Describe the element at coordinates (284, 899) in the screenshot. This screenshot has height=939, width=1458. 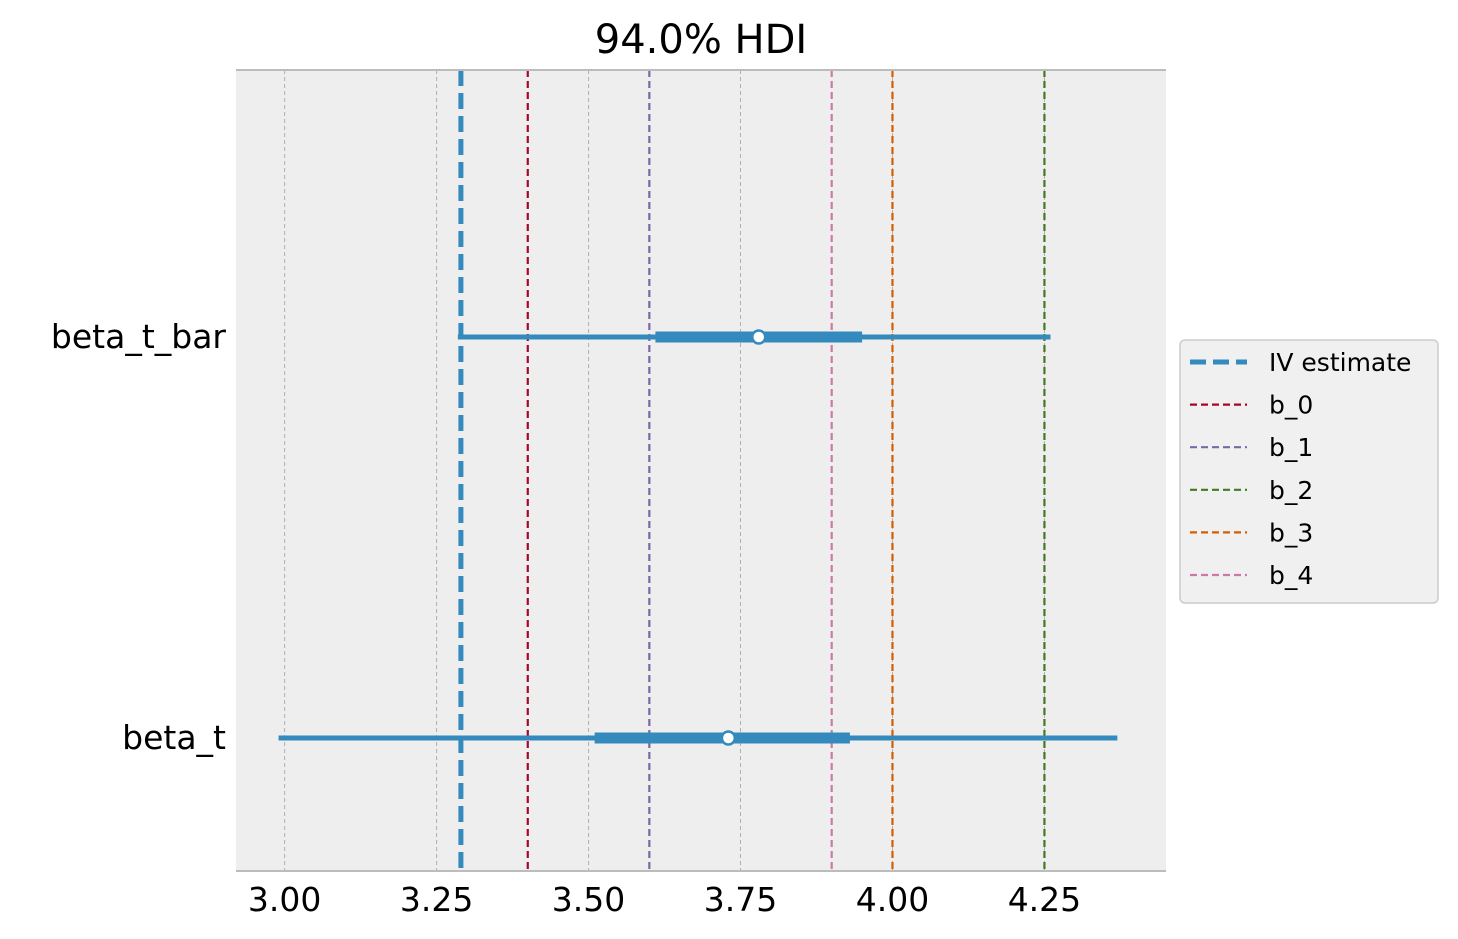
I see `x-tick-label: 3.00` at that location.